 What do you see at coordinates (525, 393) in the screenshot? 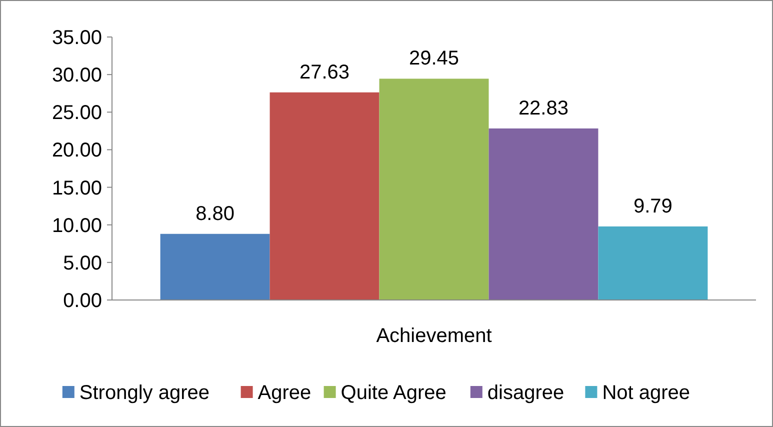
I see `legend-label: disagree` at bounding box center [525, 393].